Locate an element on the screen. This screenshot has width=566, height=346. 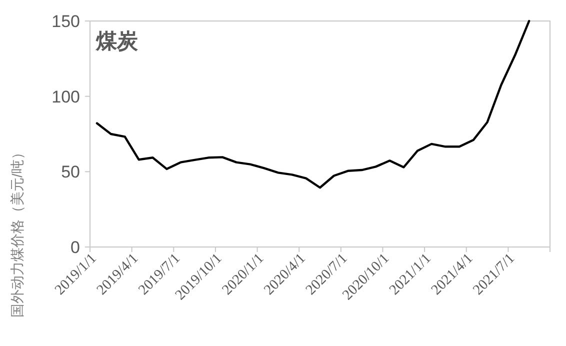
chart-title: 煤炭 is located at coordinates (117, 40).